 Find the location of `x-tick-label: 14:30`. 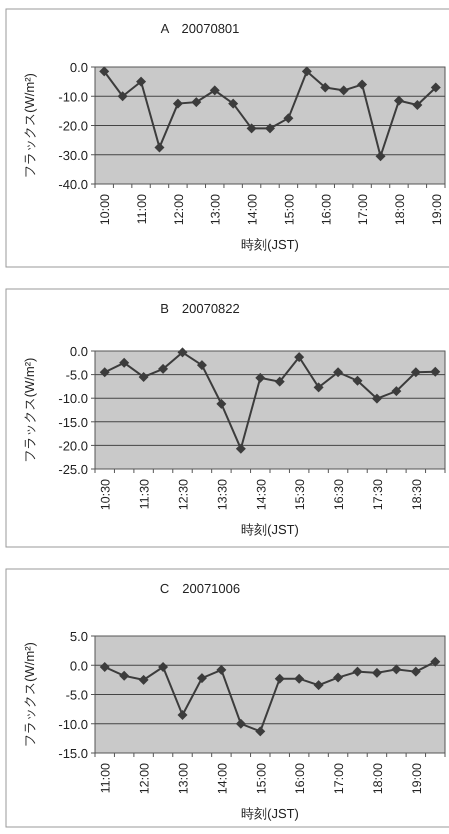

x-tick-label: 14:30 is located at coordinates (261, 494).